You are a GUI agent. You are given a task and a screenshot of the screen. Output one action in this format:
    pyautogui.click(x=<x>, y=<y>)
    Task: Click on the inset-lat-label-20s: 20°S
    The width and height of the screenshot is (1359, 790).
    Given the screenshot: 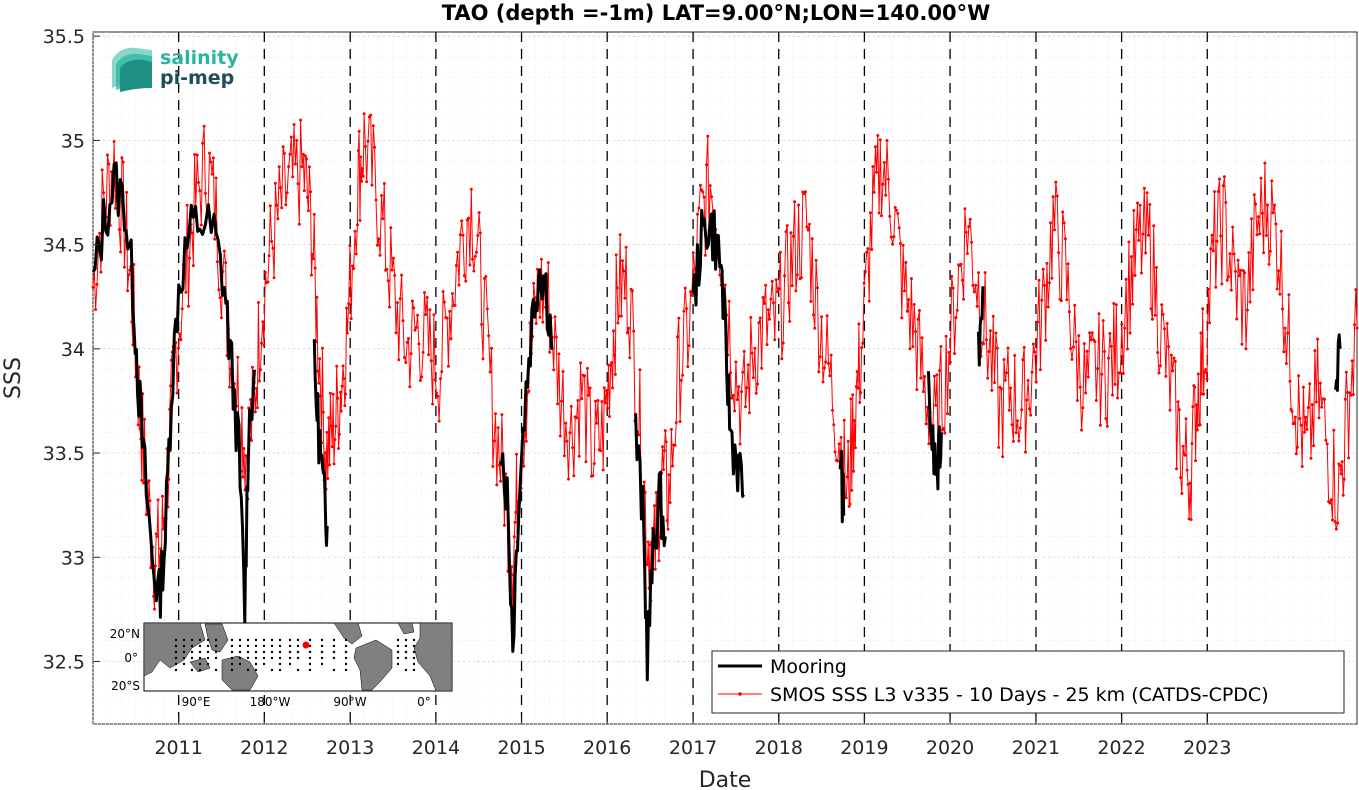 What is the action you would take?
    pyautogui.click(x=125, y=686)
    